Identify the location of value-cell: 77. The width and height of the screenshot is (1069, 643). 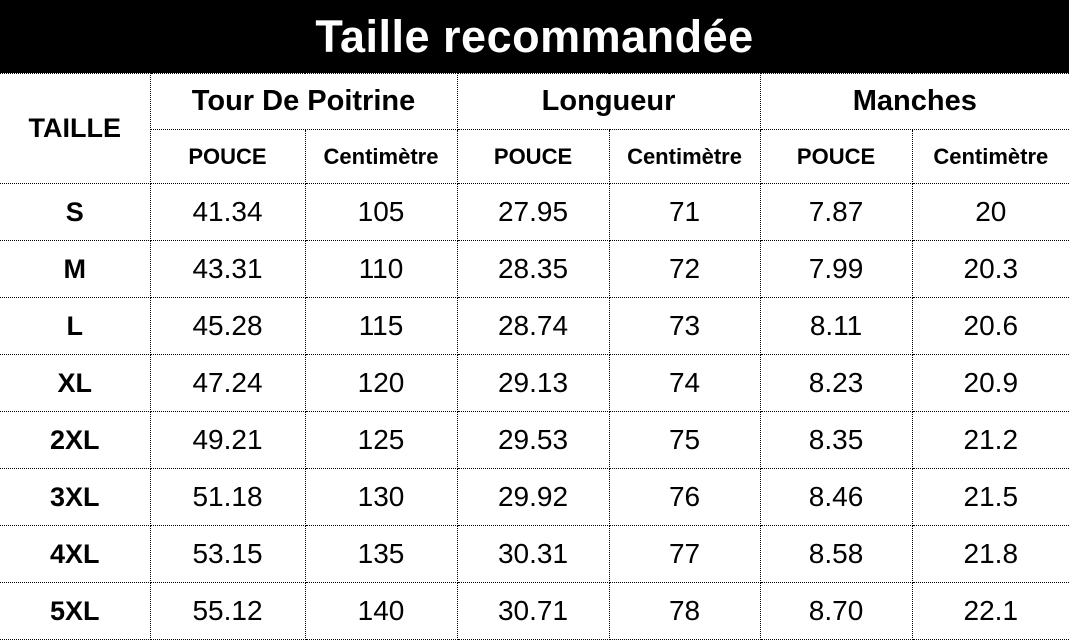
(684, 554).